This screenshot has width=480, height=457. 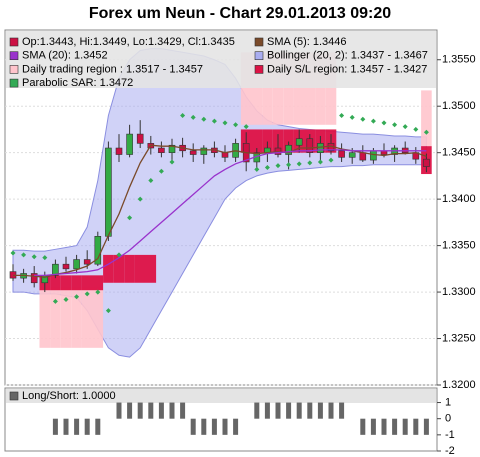 What do you see at coordinates (459, 338) in the screenshot?
I see `y-tick-label: 1.3250` at bounding box center [459, 338].